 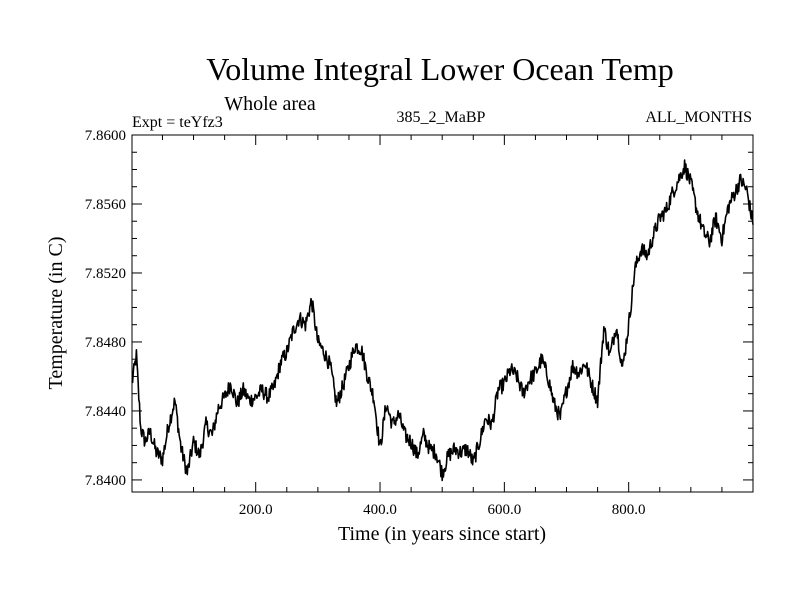 I want to click on x-axis-label: Time (in years since start), so click(x=442, y=534).